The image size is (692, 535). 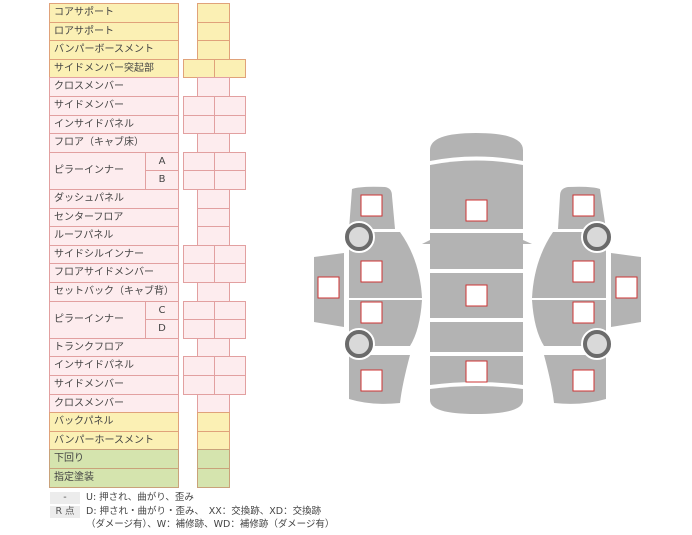 What do you see at coordinates (204, 511) in the screenshot?
I see `legend-text-d: D: 押され・曲がり・歪み、 XX：交換跡、XD：交換跡` at bounding box center [204, 511].